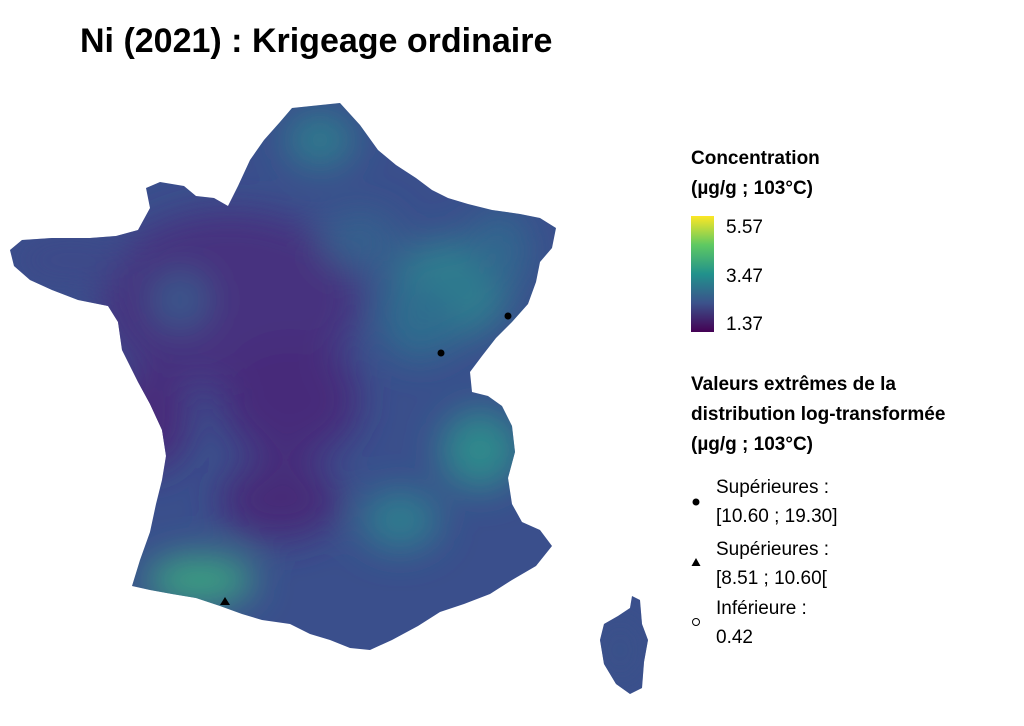 This screenshot has width=1024, height=726. Describe the element at coordinates (702, 274) in the screenshot. I see `colorbar` at that location.